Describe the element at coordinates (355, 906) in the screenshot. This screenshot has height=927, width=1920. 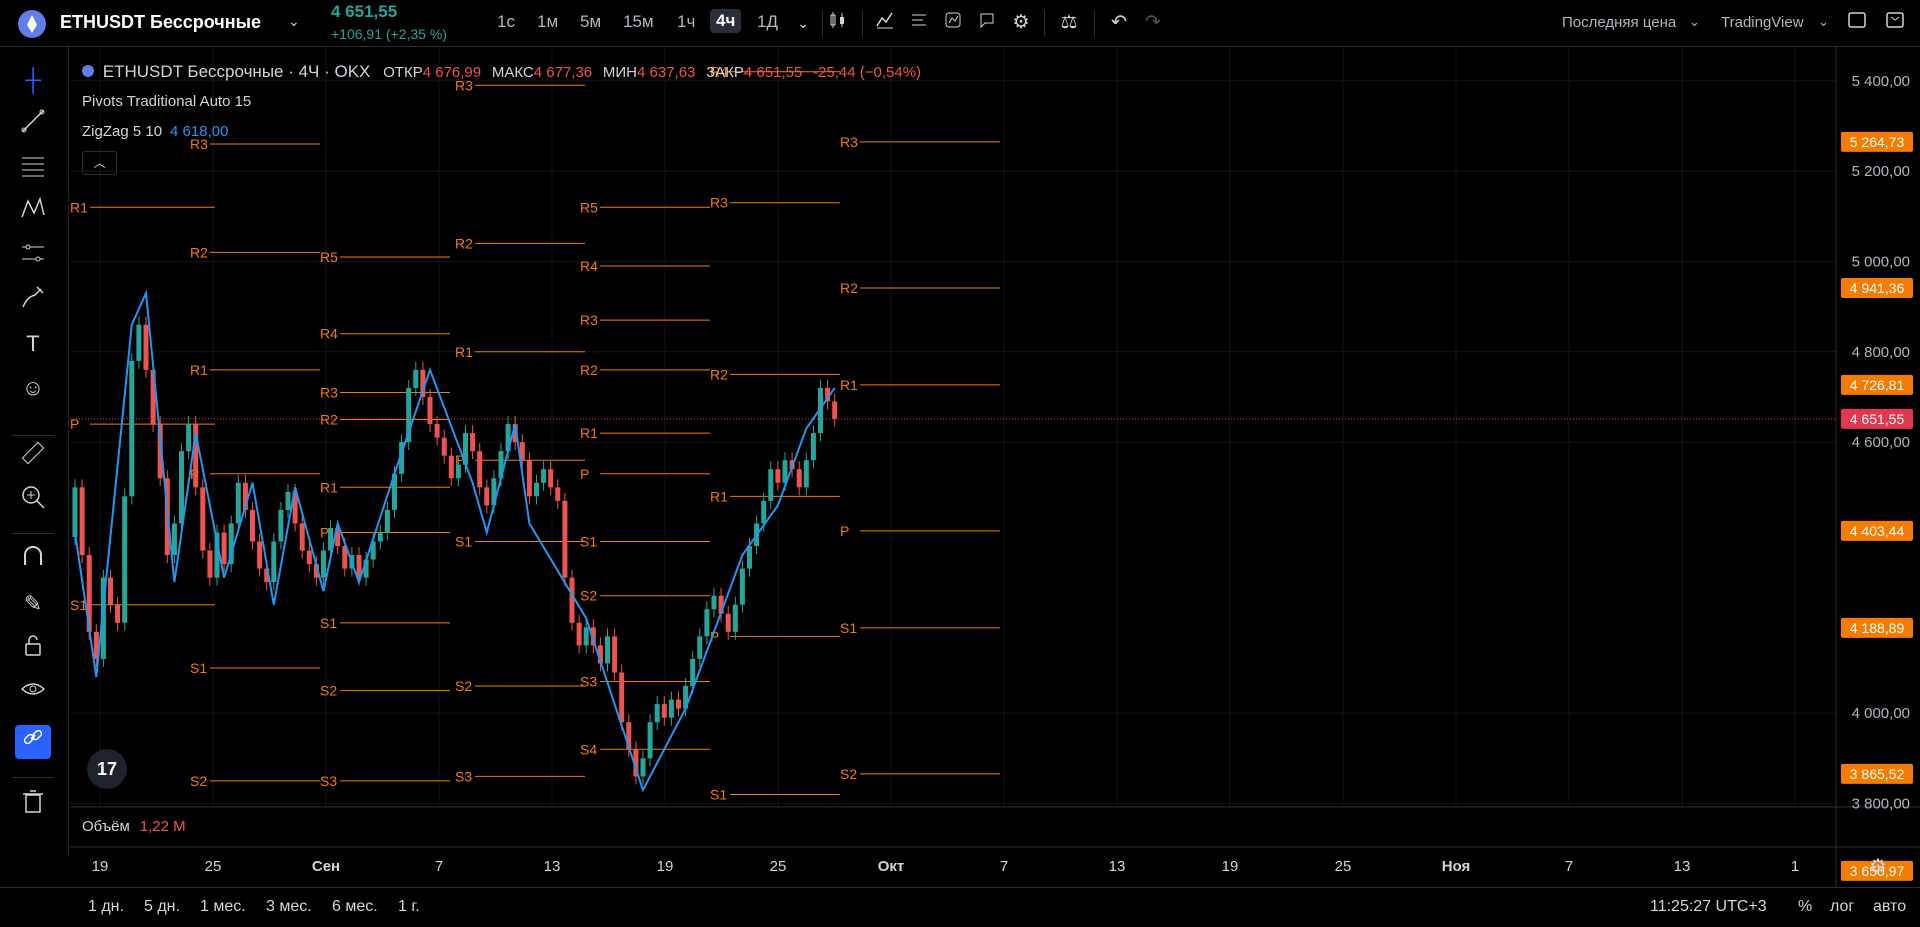
I see `range-6m: 6 мес.` at that location.